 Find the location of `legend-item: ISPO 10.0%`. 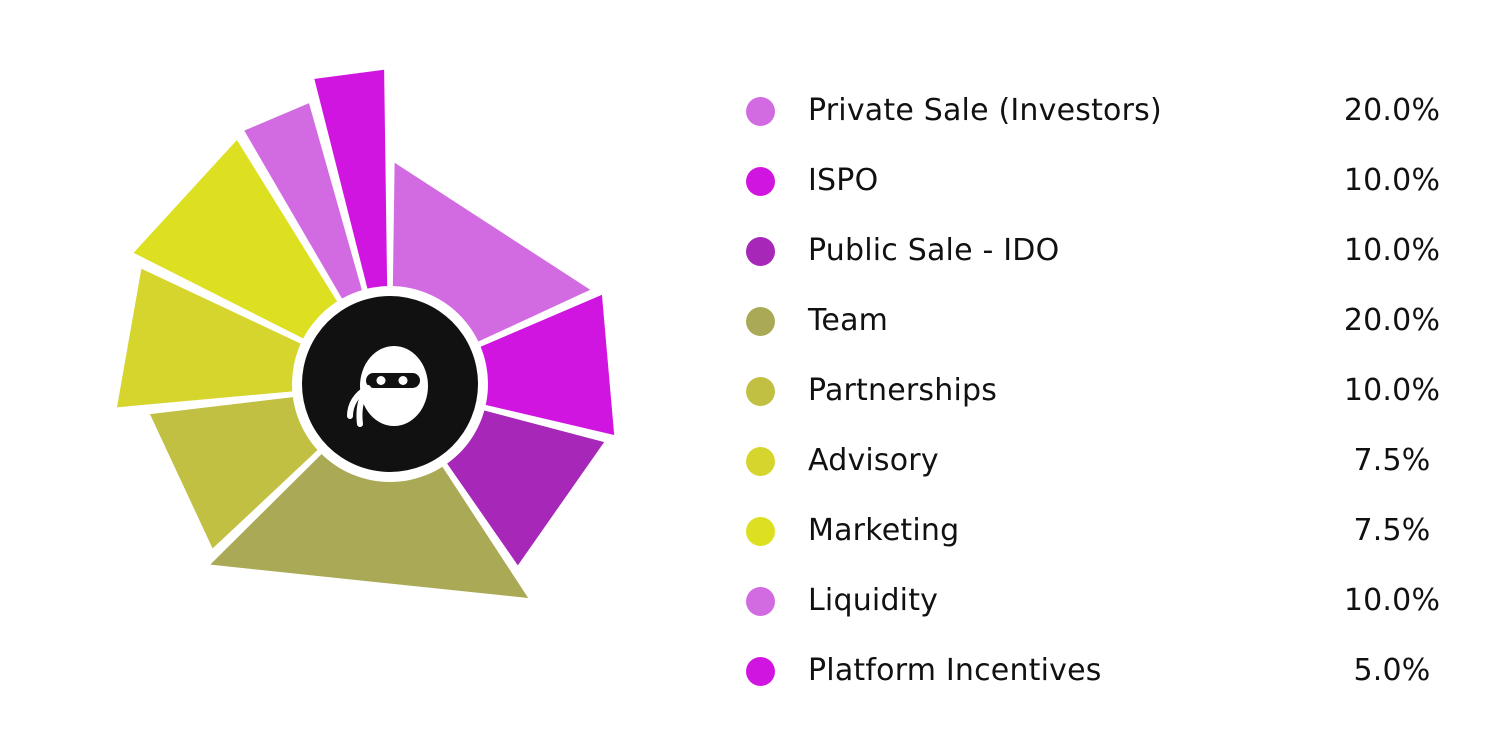

legend-item: ISPO 10.0% is located at coordinates (1106, 181).